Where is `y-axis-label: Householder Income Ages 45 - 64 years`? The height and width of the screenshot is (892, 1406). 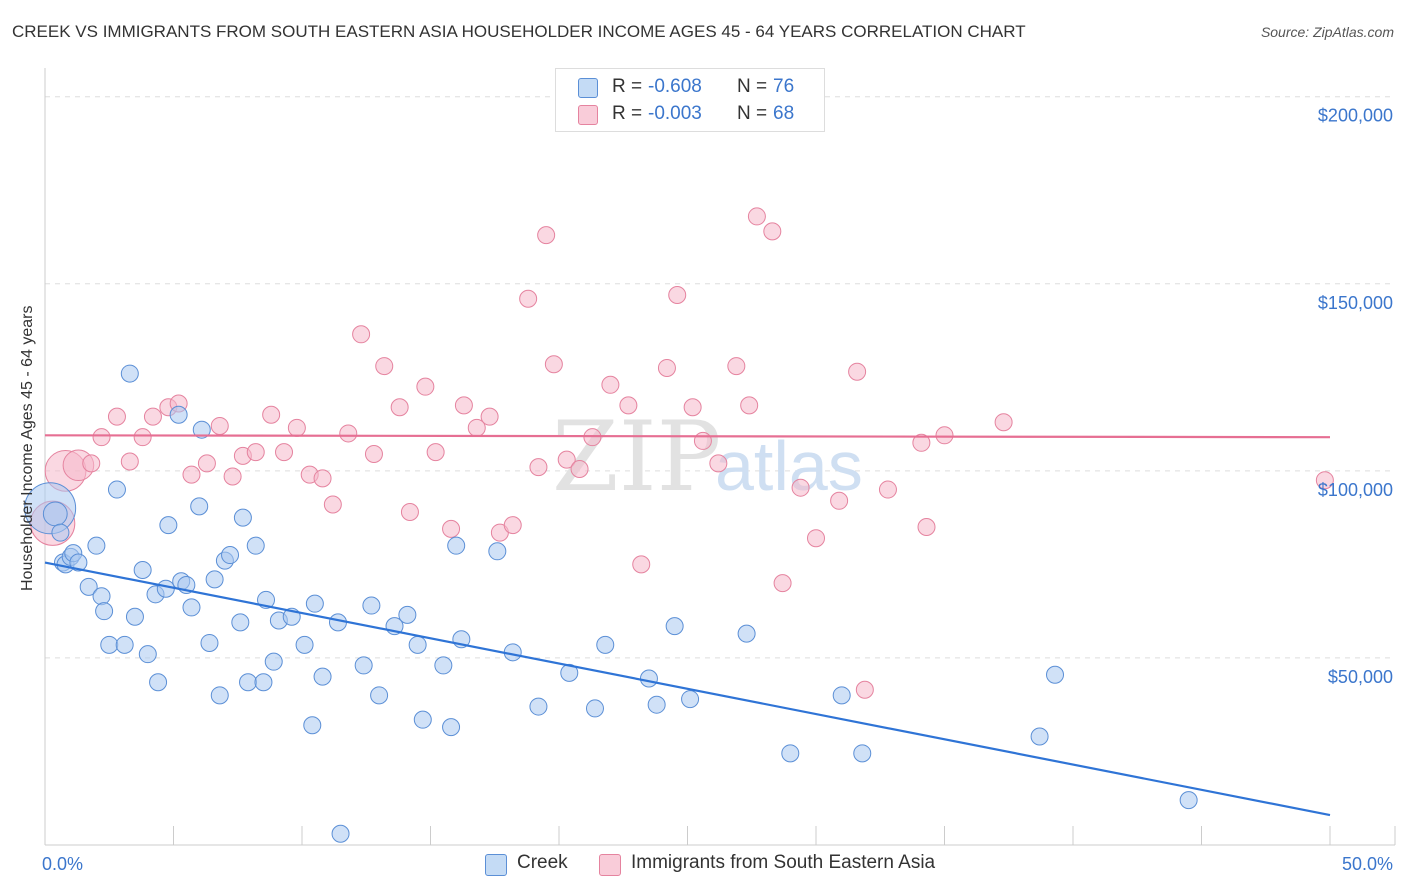 y-axis-label: Householder Income Ages 45 - 64 years is located at coordinates (29, 449).